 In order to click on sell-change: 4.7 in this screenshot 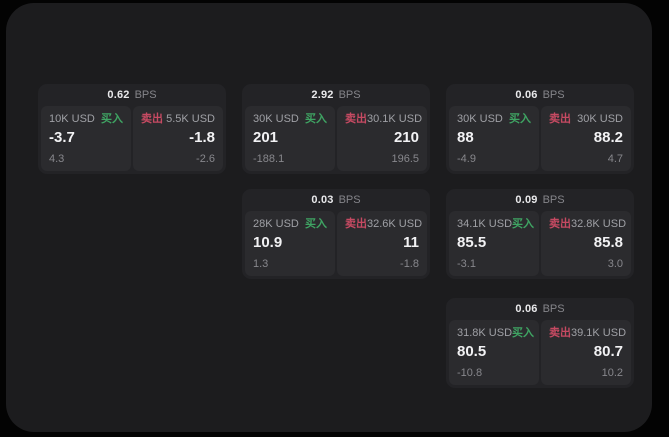, I will do `click(615, 159)`.